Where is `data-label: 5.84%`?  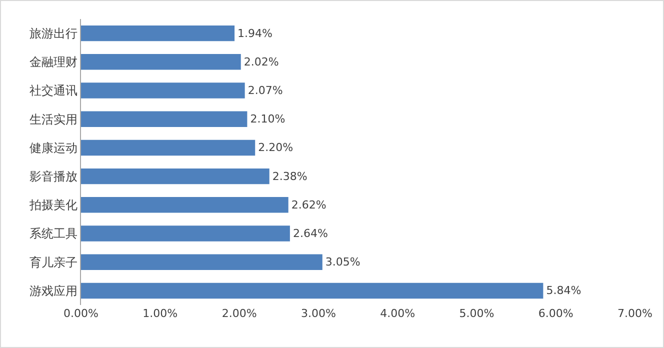
data-label: 5.84% is located at coordinates (564, 291).